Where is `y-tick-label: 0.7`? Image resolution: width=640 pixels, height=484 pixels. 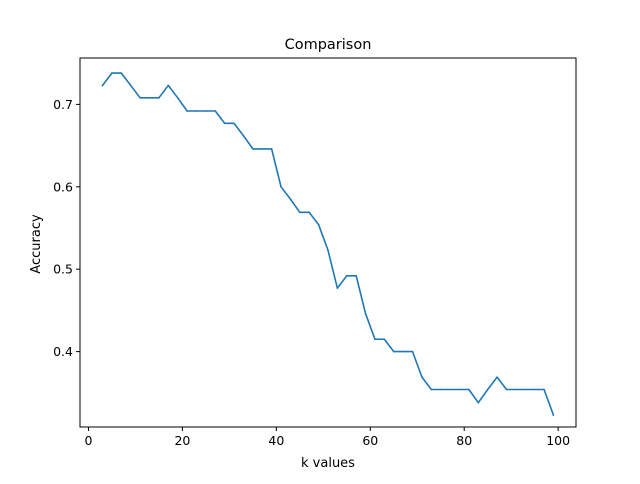
y-tick-label: 0.7 is located at coordinates (63, 104).